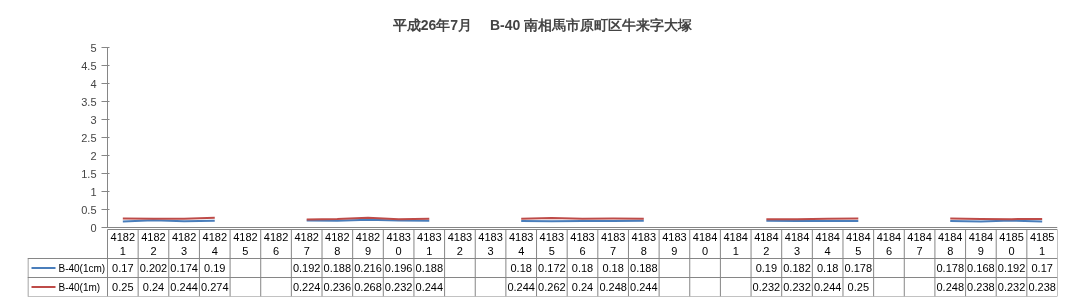 This screenshot has height=306, width=1081. Describe the element at coordinates (950, 244) in the screenshot. I see `x-tick-label: 41848` at that location.